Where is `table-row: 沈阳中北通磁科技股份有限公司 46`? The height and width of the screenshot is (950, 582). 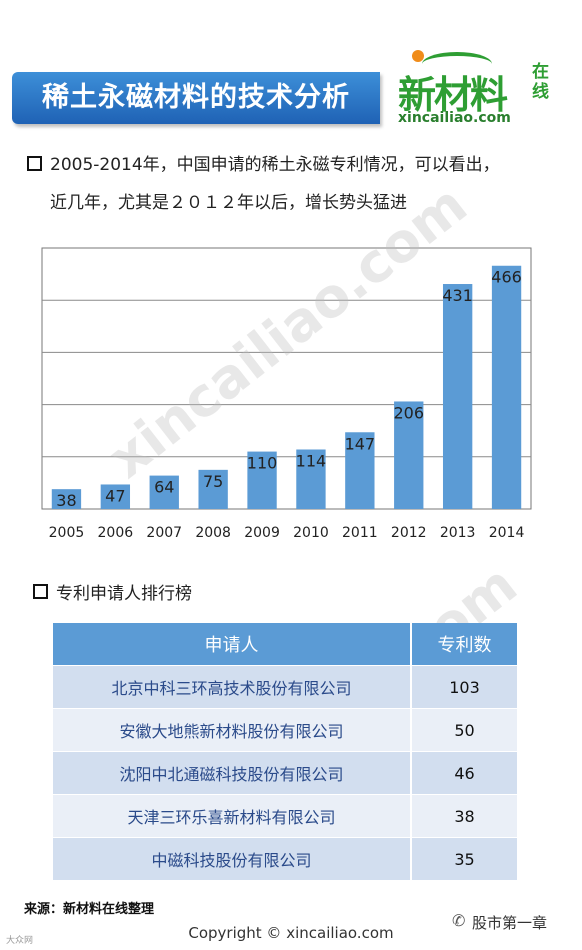 table-row: 沈阳中北通磁科技股份有限公司 46 is located at coordinates (285, 773).